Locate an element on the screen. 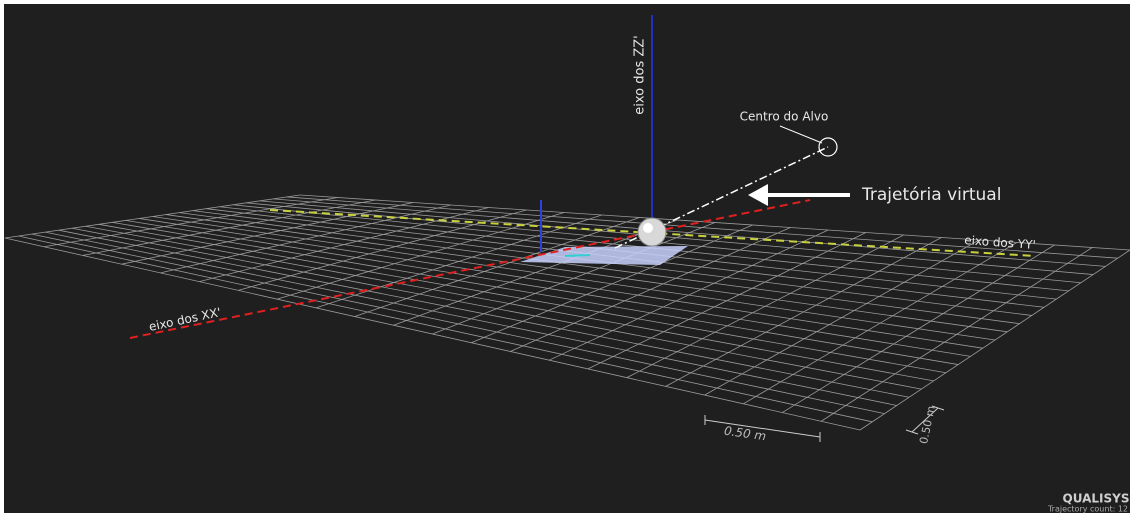  y-axis-label: eixo dos YY' is located at coordinates (1000, 242).